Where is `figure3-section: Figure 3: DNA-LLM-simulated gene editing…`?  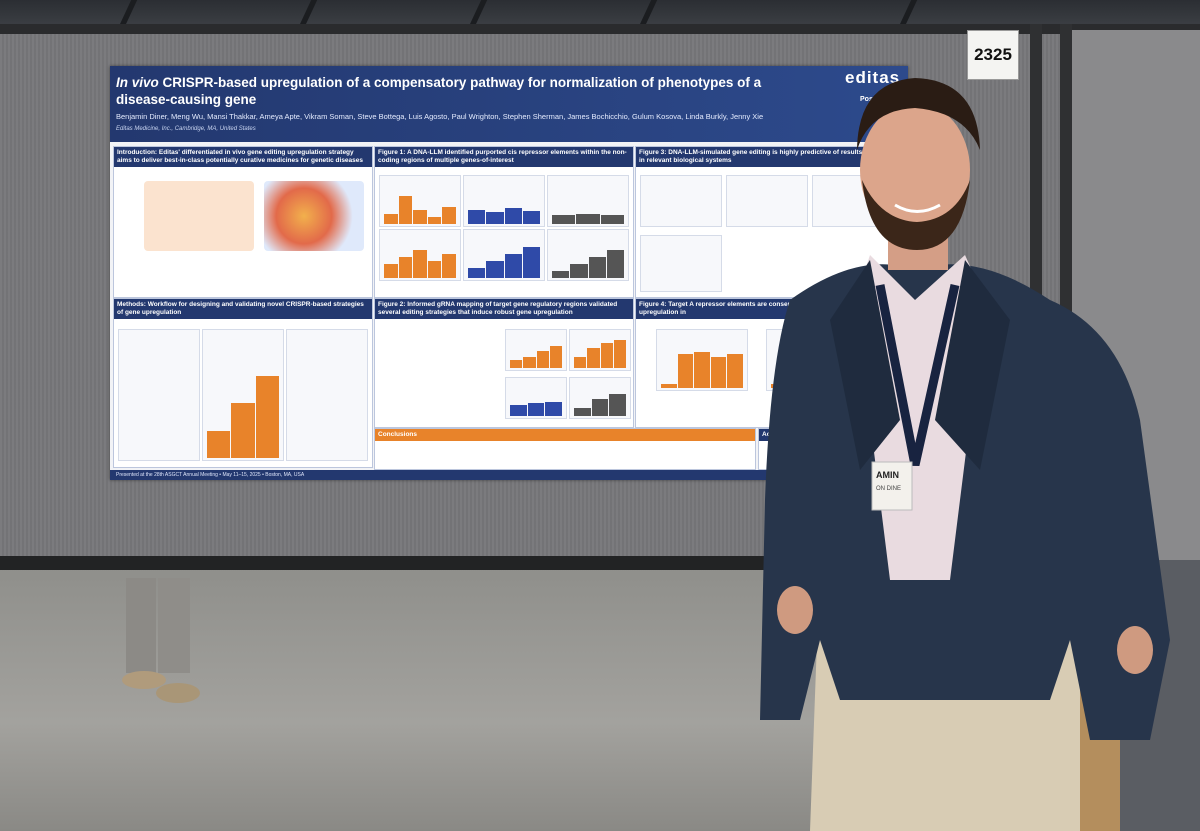 figure3-section: Figure 3: DNA-LLM-simulated gene editing… is located at coordinates (771, 222).